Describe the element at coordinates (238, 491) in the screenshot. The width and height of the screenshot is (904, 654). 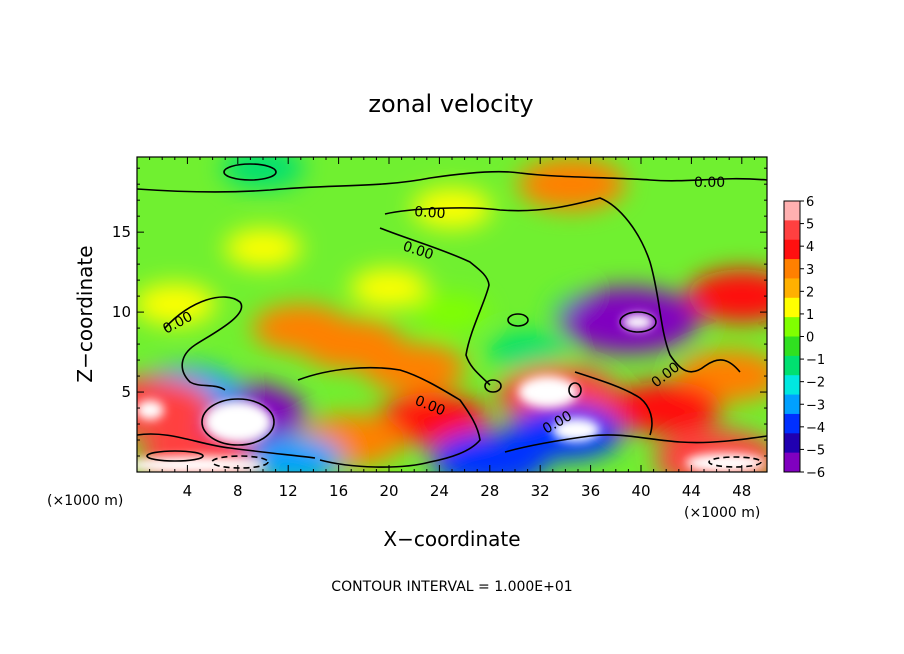
I see `x-tick-label: 8` at that location.